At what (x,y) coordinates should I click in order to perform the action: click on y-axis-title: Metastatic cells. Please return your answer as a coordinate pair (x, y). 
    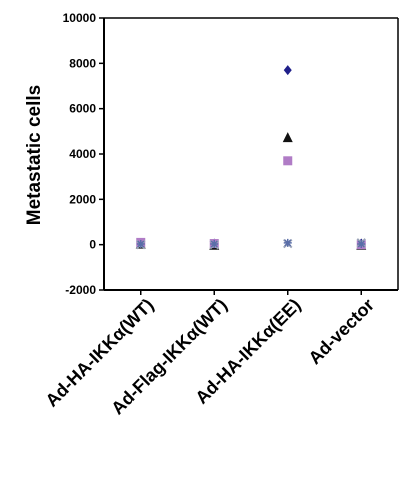
    Looking at the image, I should click on (34, 155).